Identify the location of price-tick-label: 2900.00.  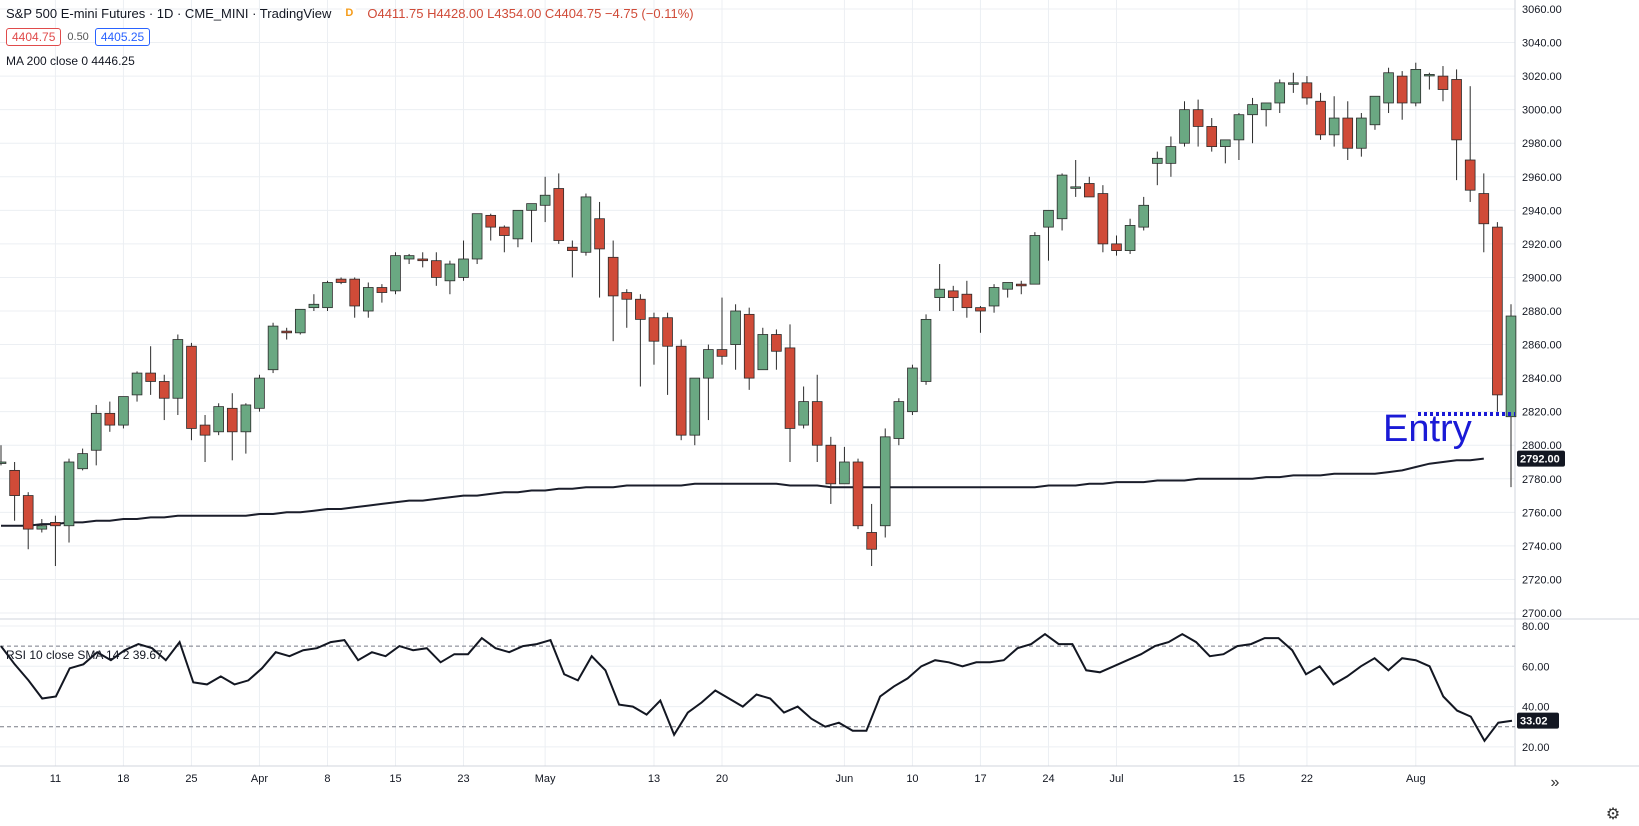
(1542, 278).